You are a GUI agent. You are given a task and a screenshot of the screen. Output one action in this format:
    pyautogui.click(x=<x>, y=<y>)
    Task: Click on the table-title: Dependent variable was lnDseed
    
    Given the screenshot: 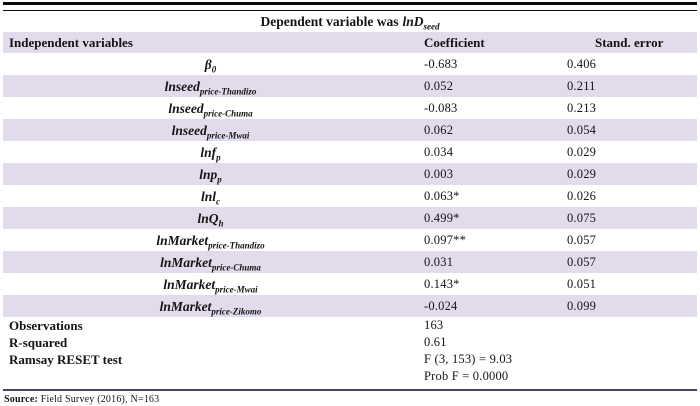 What is the action you would take?
    pyautogui.click(x=350, y=21)
    